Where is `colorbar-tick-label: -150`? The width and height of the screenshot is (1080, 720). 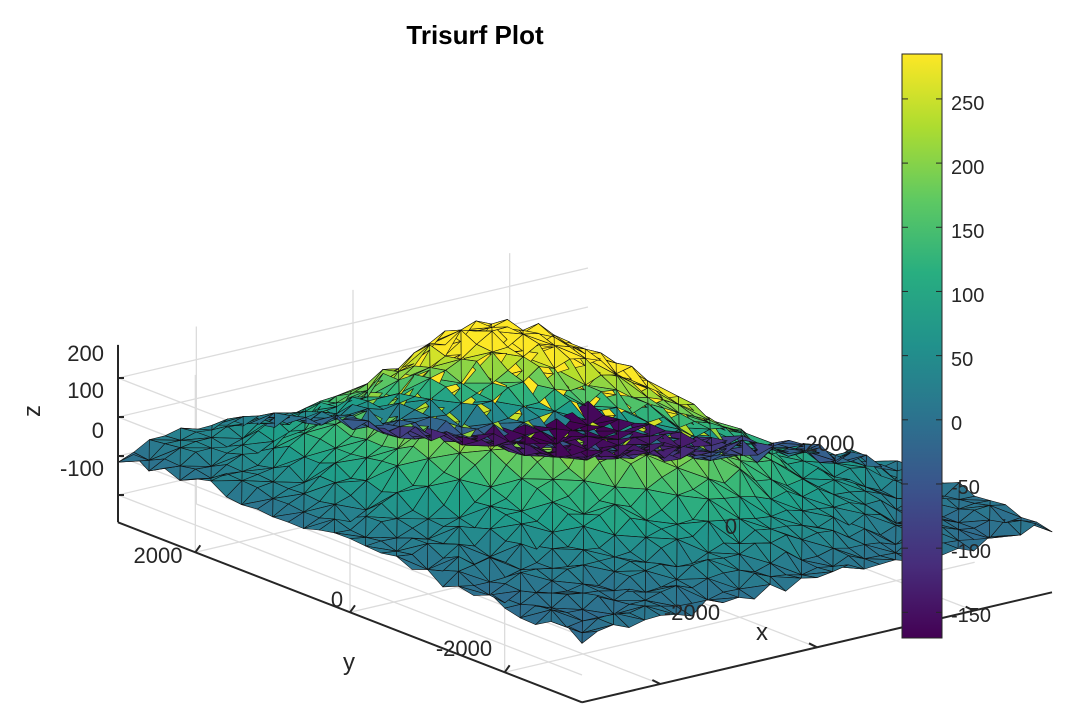 colorbar-tick-label: -150 is located at coordinates (971, 616).